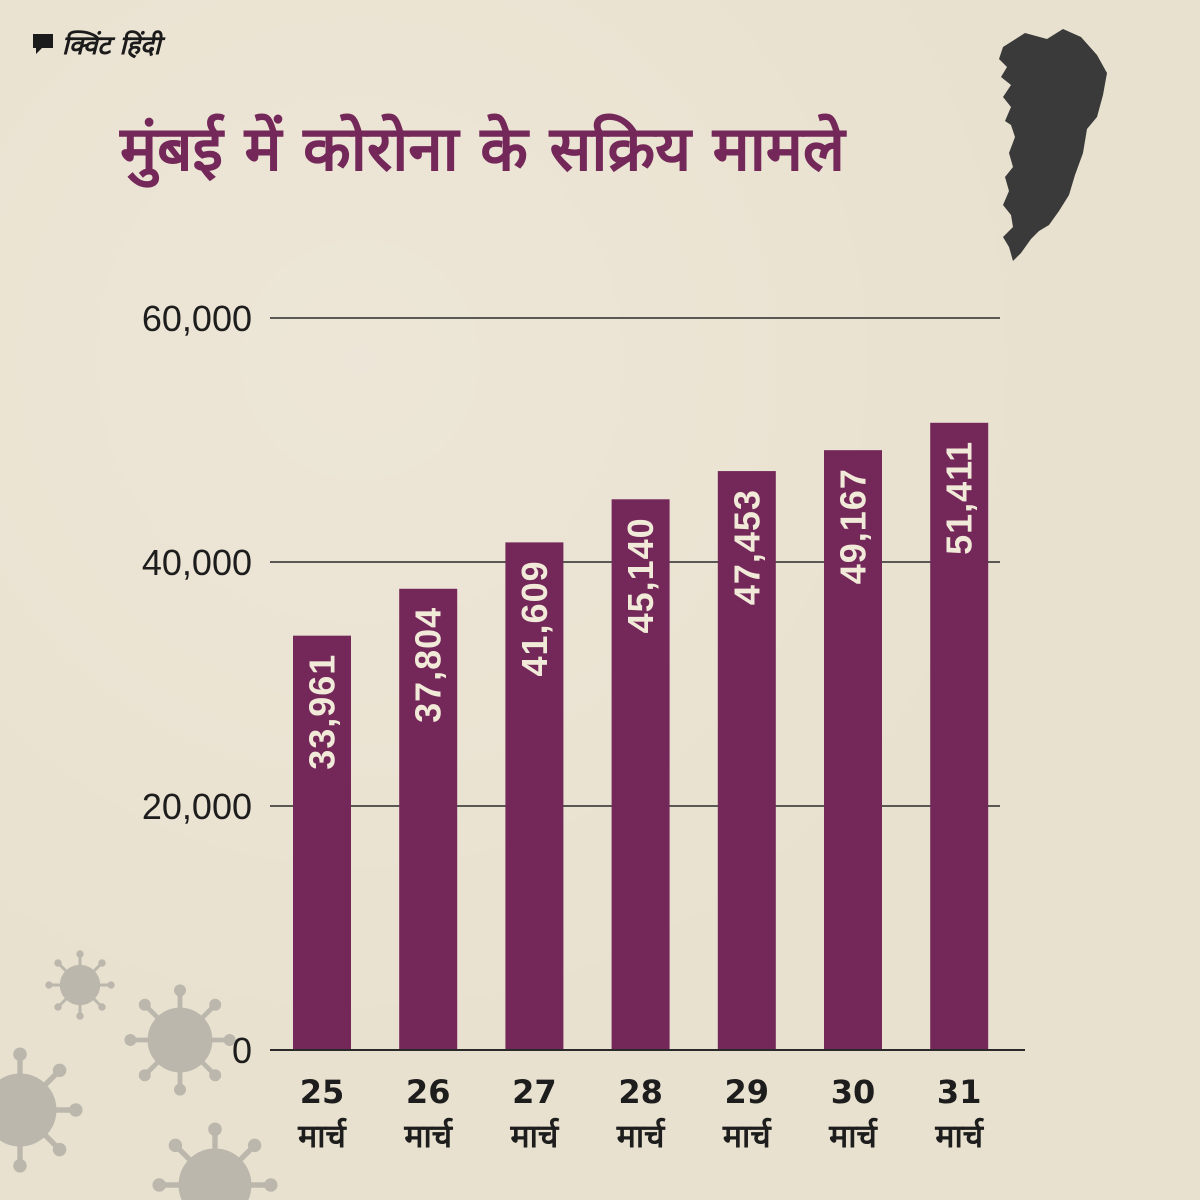 The image size is (1200, 1200). I want to click on mumbai-map-icon, so click(1053, 145).